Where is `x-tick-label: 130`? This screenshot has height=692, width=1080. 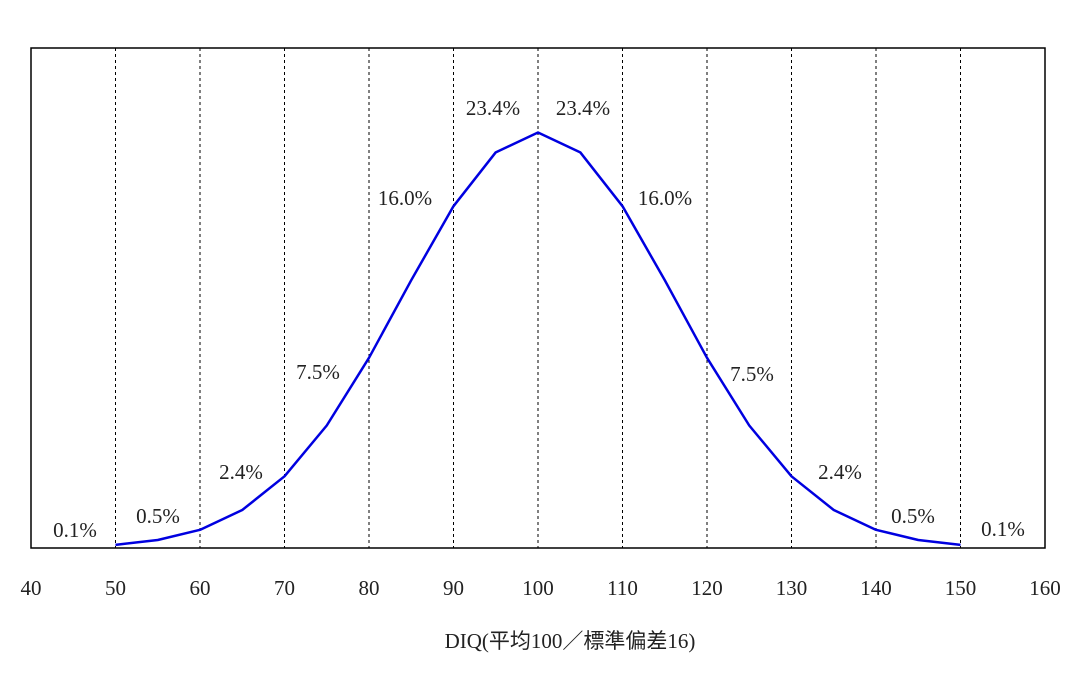 x-tick-label: 130 is located at coordinates (792, 588).